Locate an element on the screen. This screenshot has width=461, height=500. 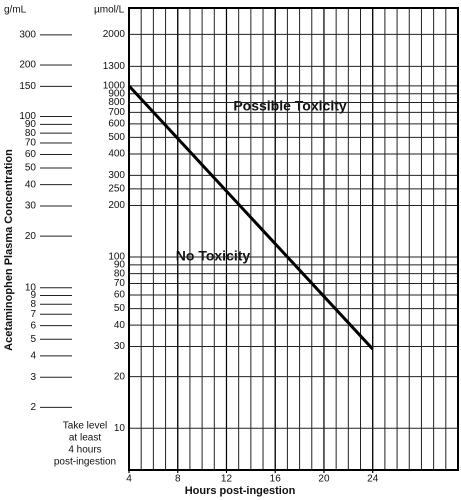
x-tick-label: 12 is located at coordinates (227, 479).